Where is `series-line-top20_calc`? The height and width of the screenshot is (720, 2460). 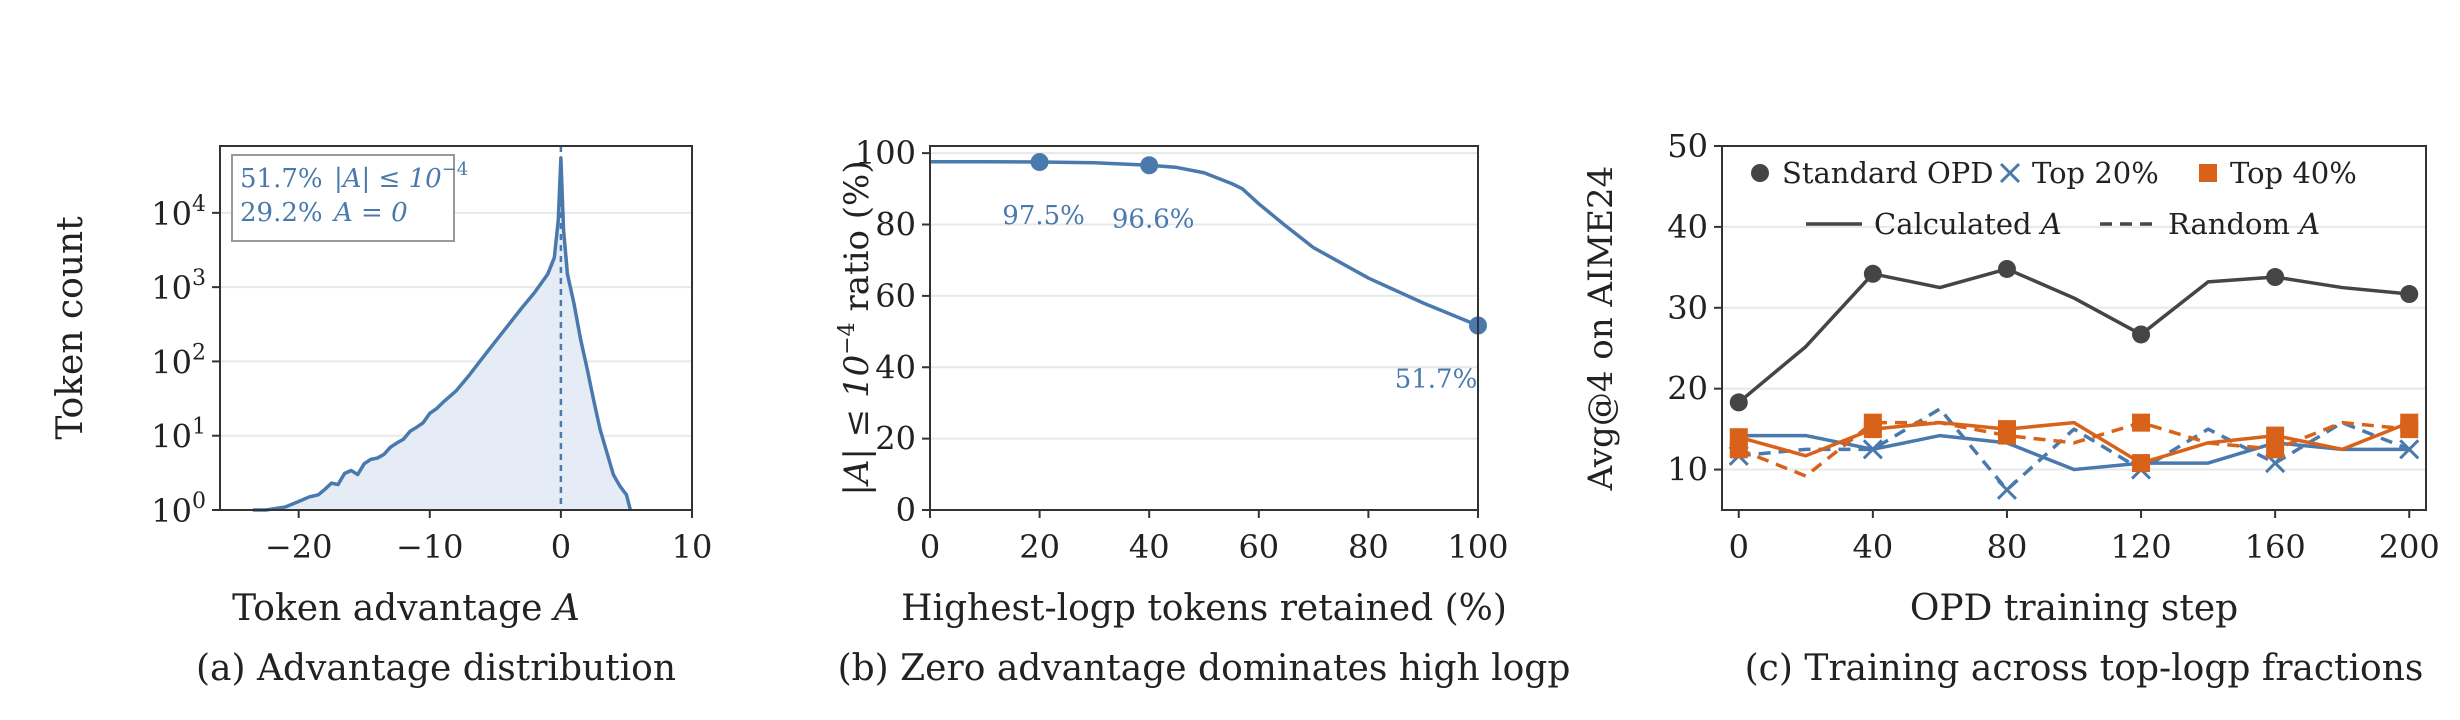
series-line-top20_calc is located at coordinates (2074, 452).